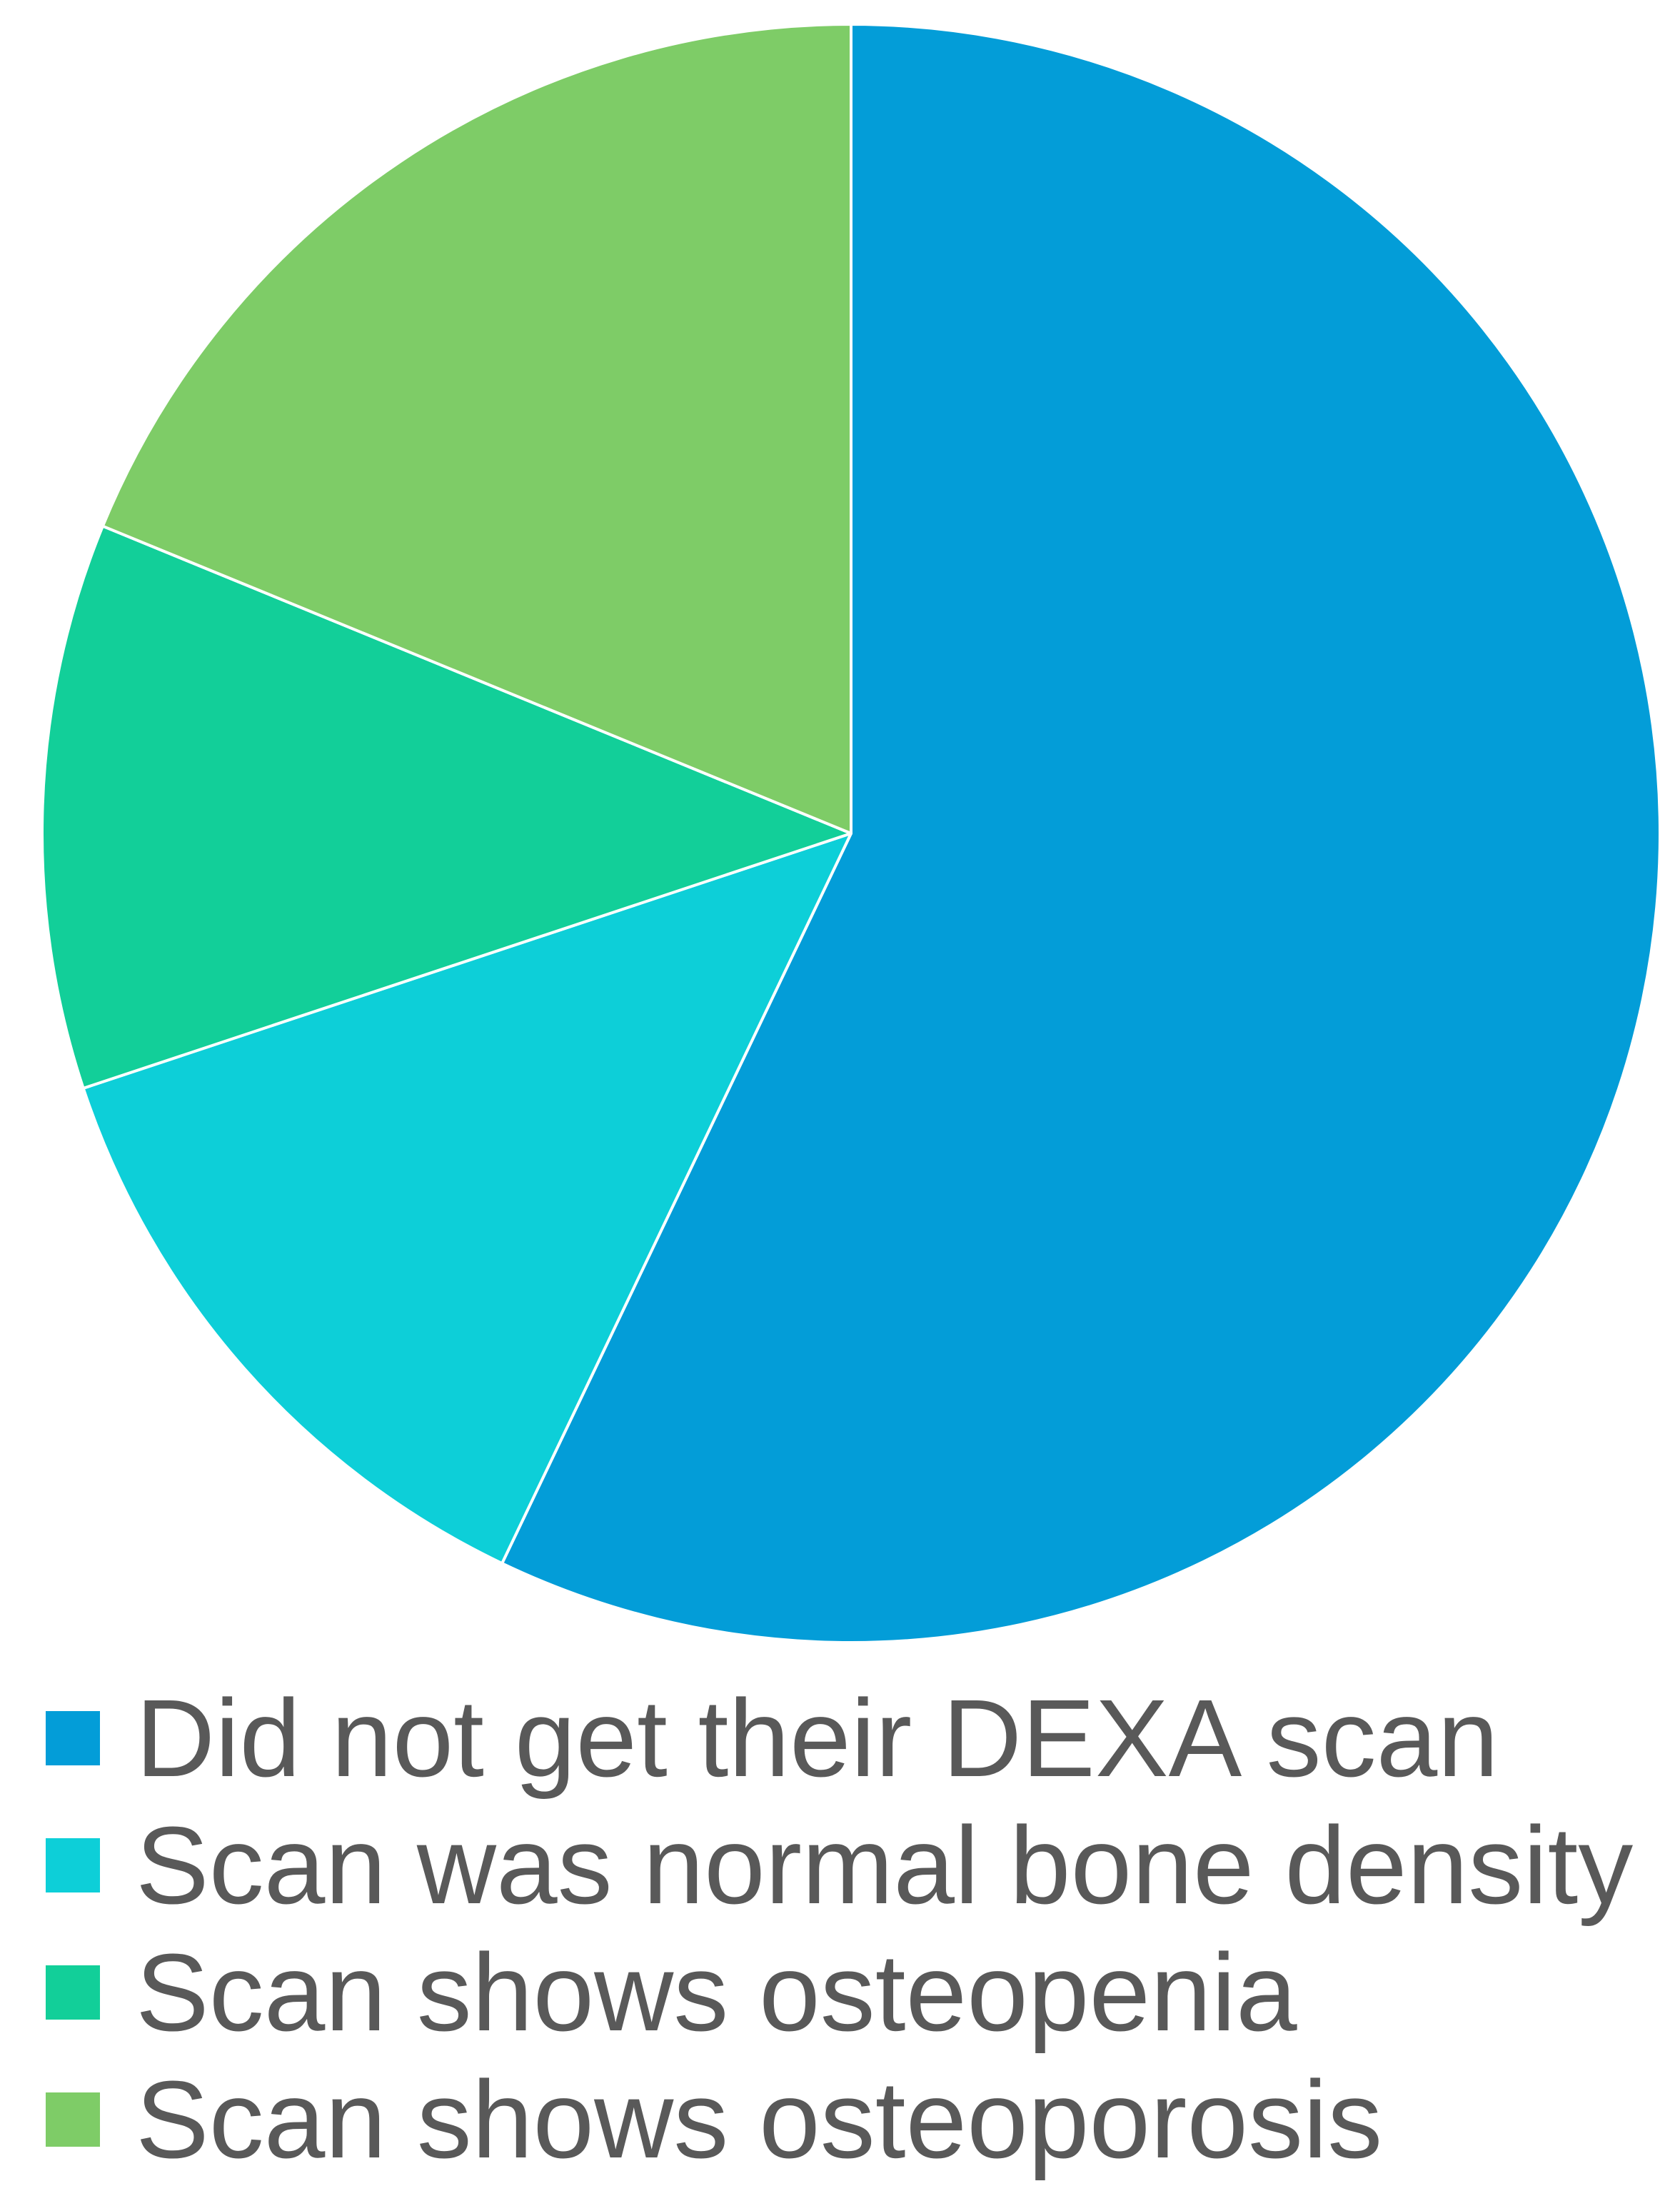 Image resolution: width=1680 pixels, height=2196 pixels. I want to click on legend-label: Scan shows osteoporosis, so click(759, 2119).